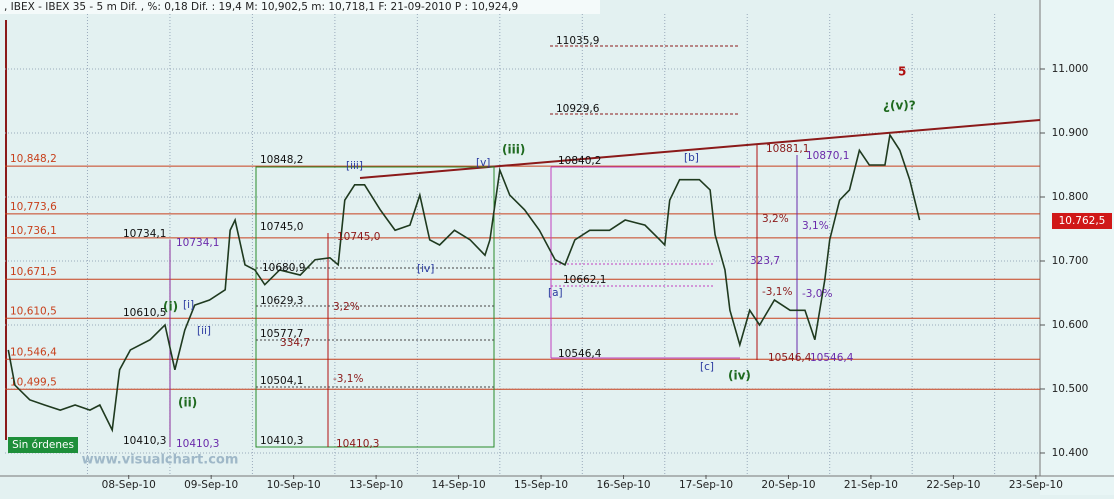 The image size is (1114, 499). I want to click on header-bar, so click(300, 7).